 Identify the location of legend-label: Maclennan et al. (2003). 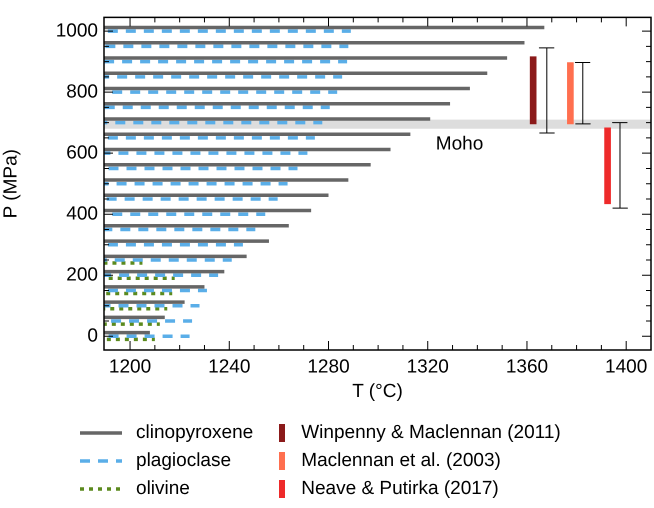
(401, 461).